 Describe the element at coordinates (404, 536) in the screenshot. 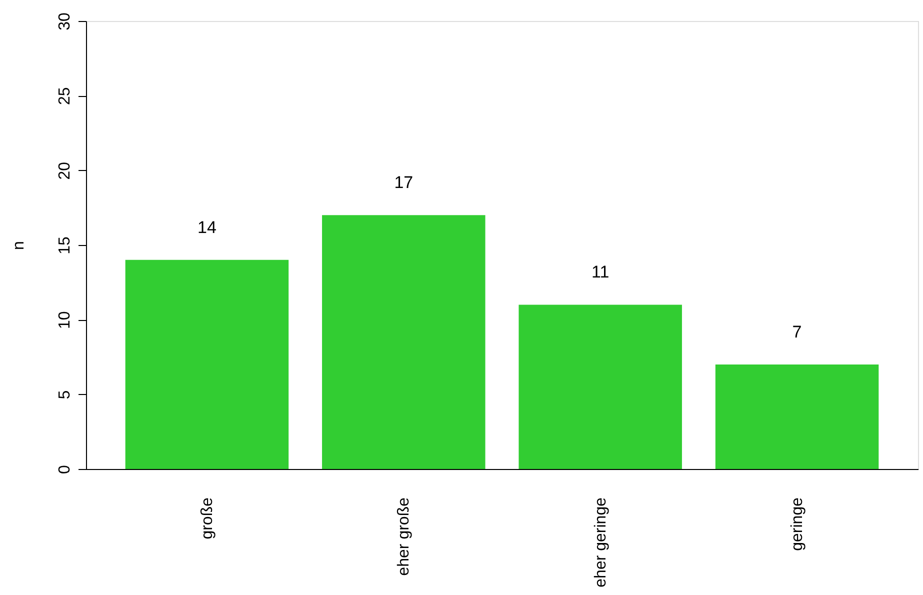

I see `x-tick-label: eher große` at that location.